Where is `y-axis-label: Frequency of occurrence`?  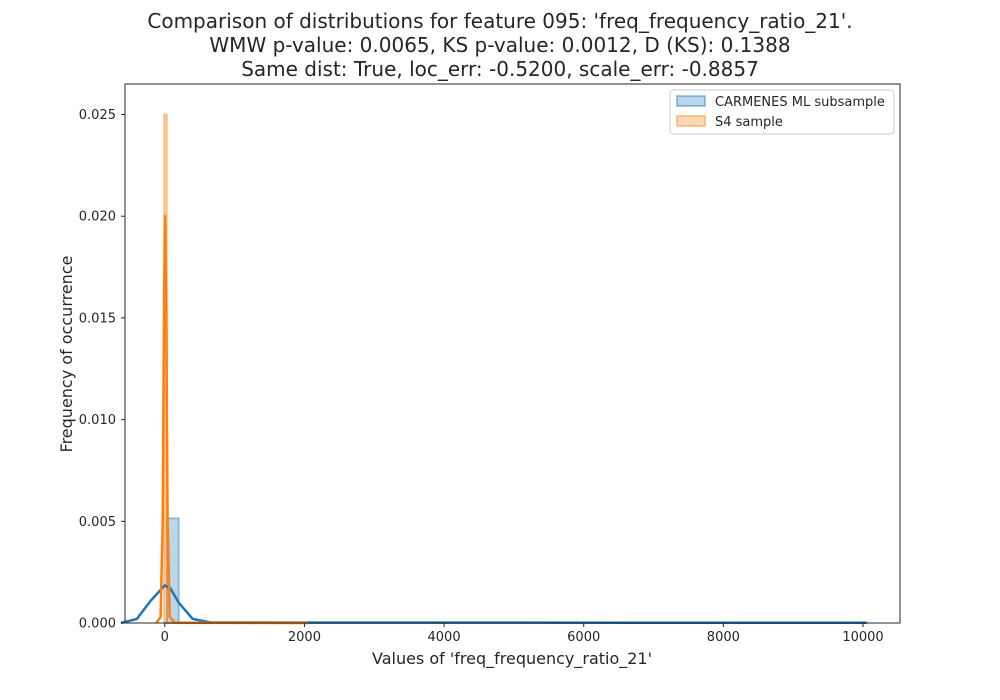
y-axis-label: Frequency of occurrence is located at coordinates (66, 354).